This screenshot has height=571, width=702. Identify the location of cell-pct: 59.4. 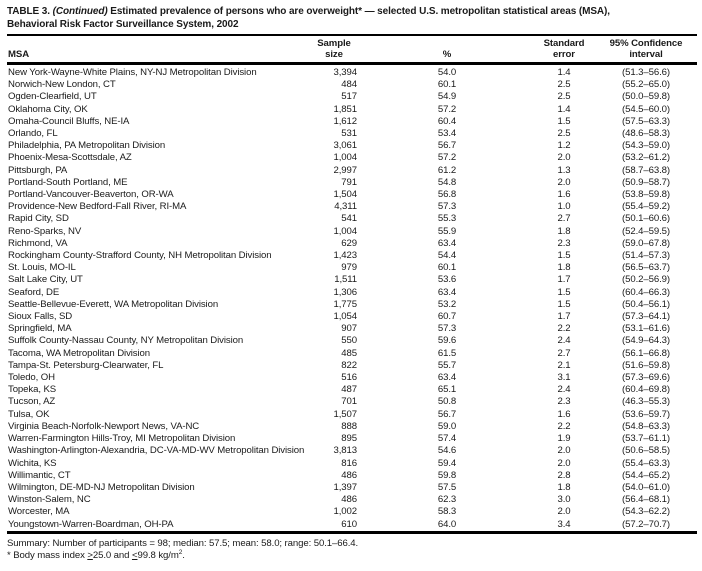
(447, 463).